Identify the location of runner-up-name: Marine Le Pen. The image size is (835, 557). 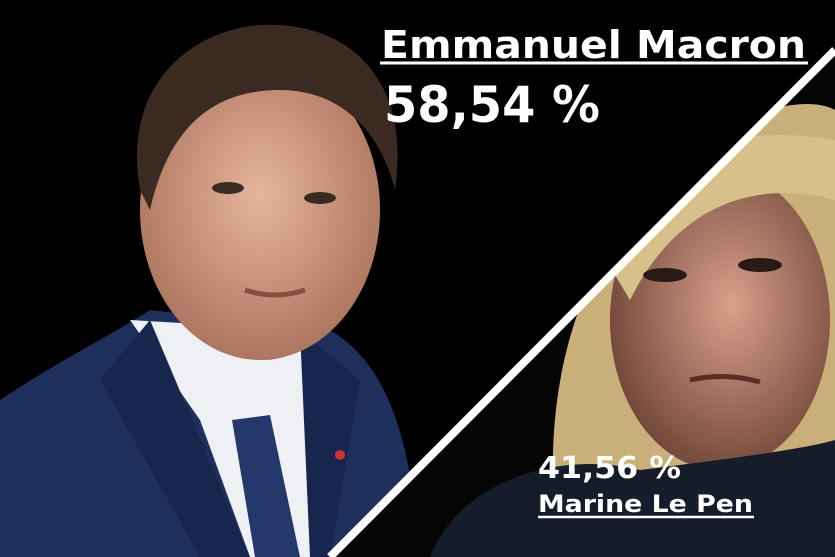
(645, 504).